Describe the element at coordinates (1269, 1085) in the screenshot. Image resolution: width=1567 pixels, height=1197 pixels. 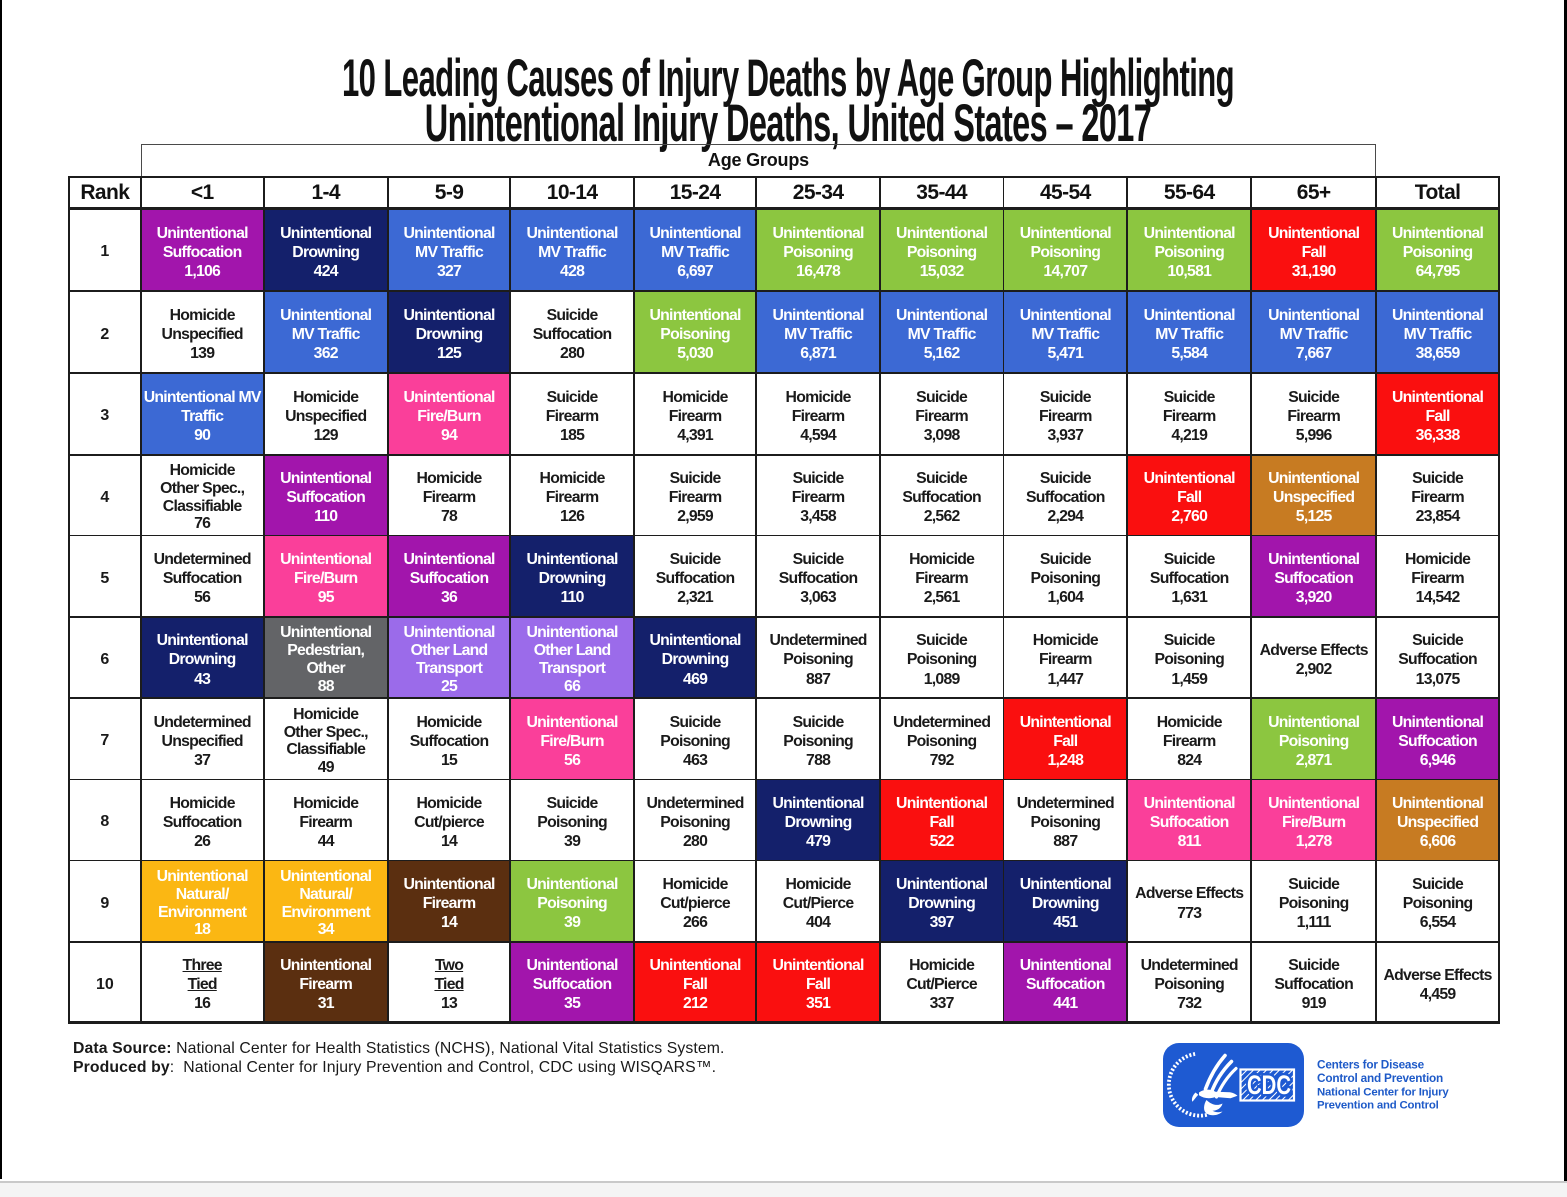
I see `svg-text: CDC` at that location.